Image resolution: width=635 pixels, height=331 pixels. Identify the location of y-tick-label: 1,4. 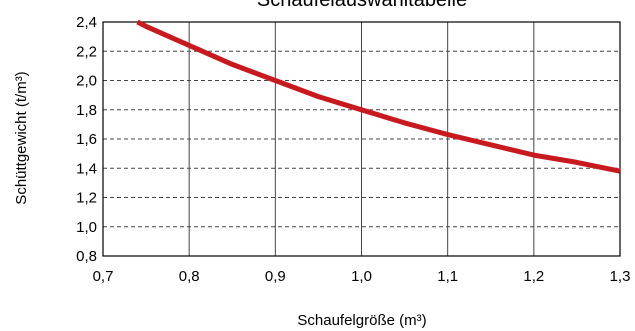
(86, 168).